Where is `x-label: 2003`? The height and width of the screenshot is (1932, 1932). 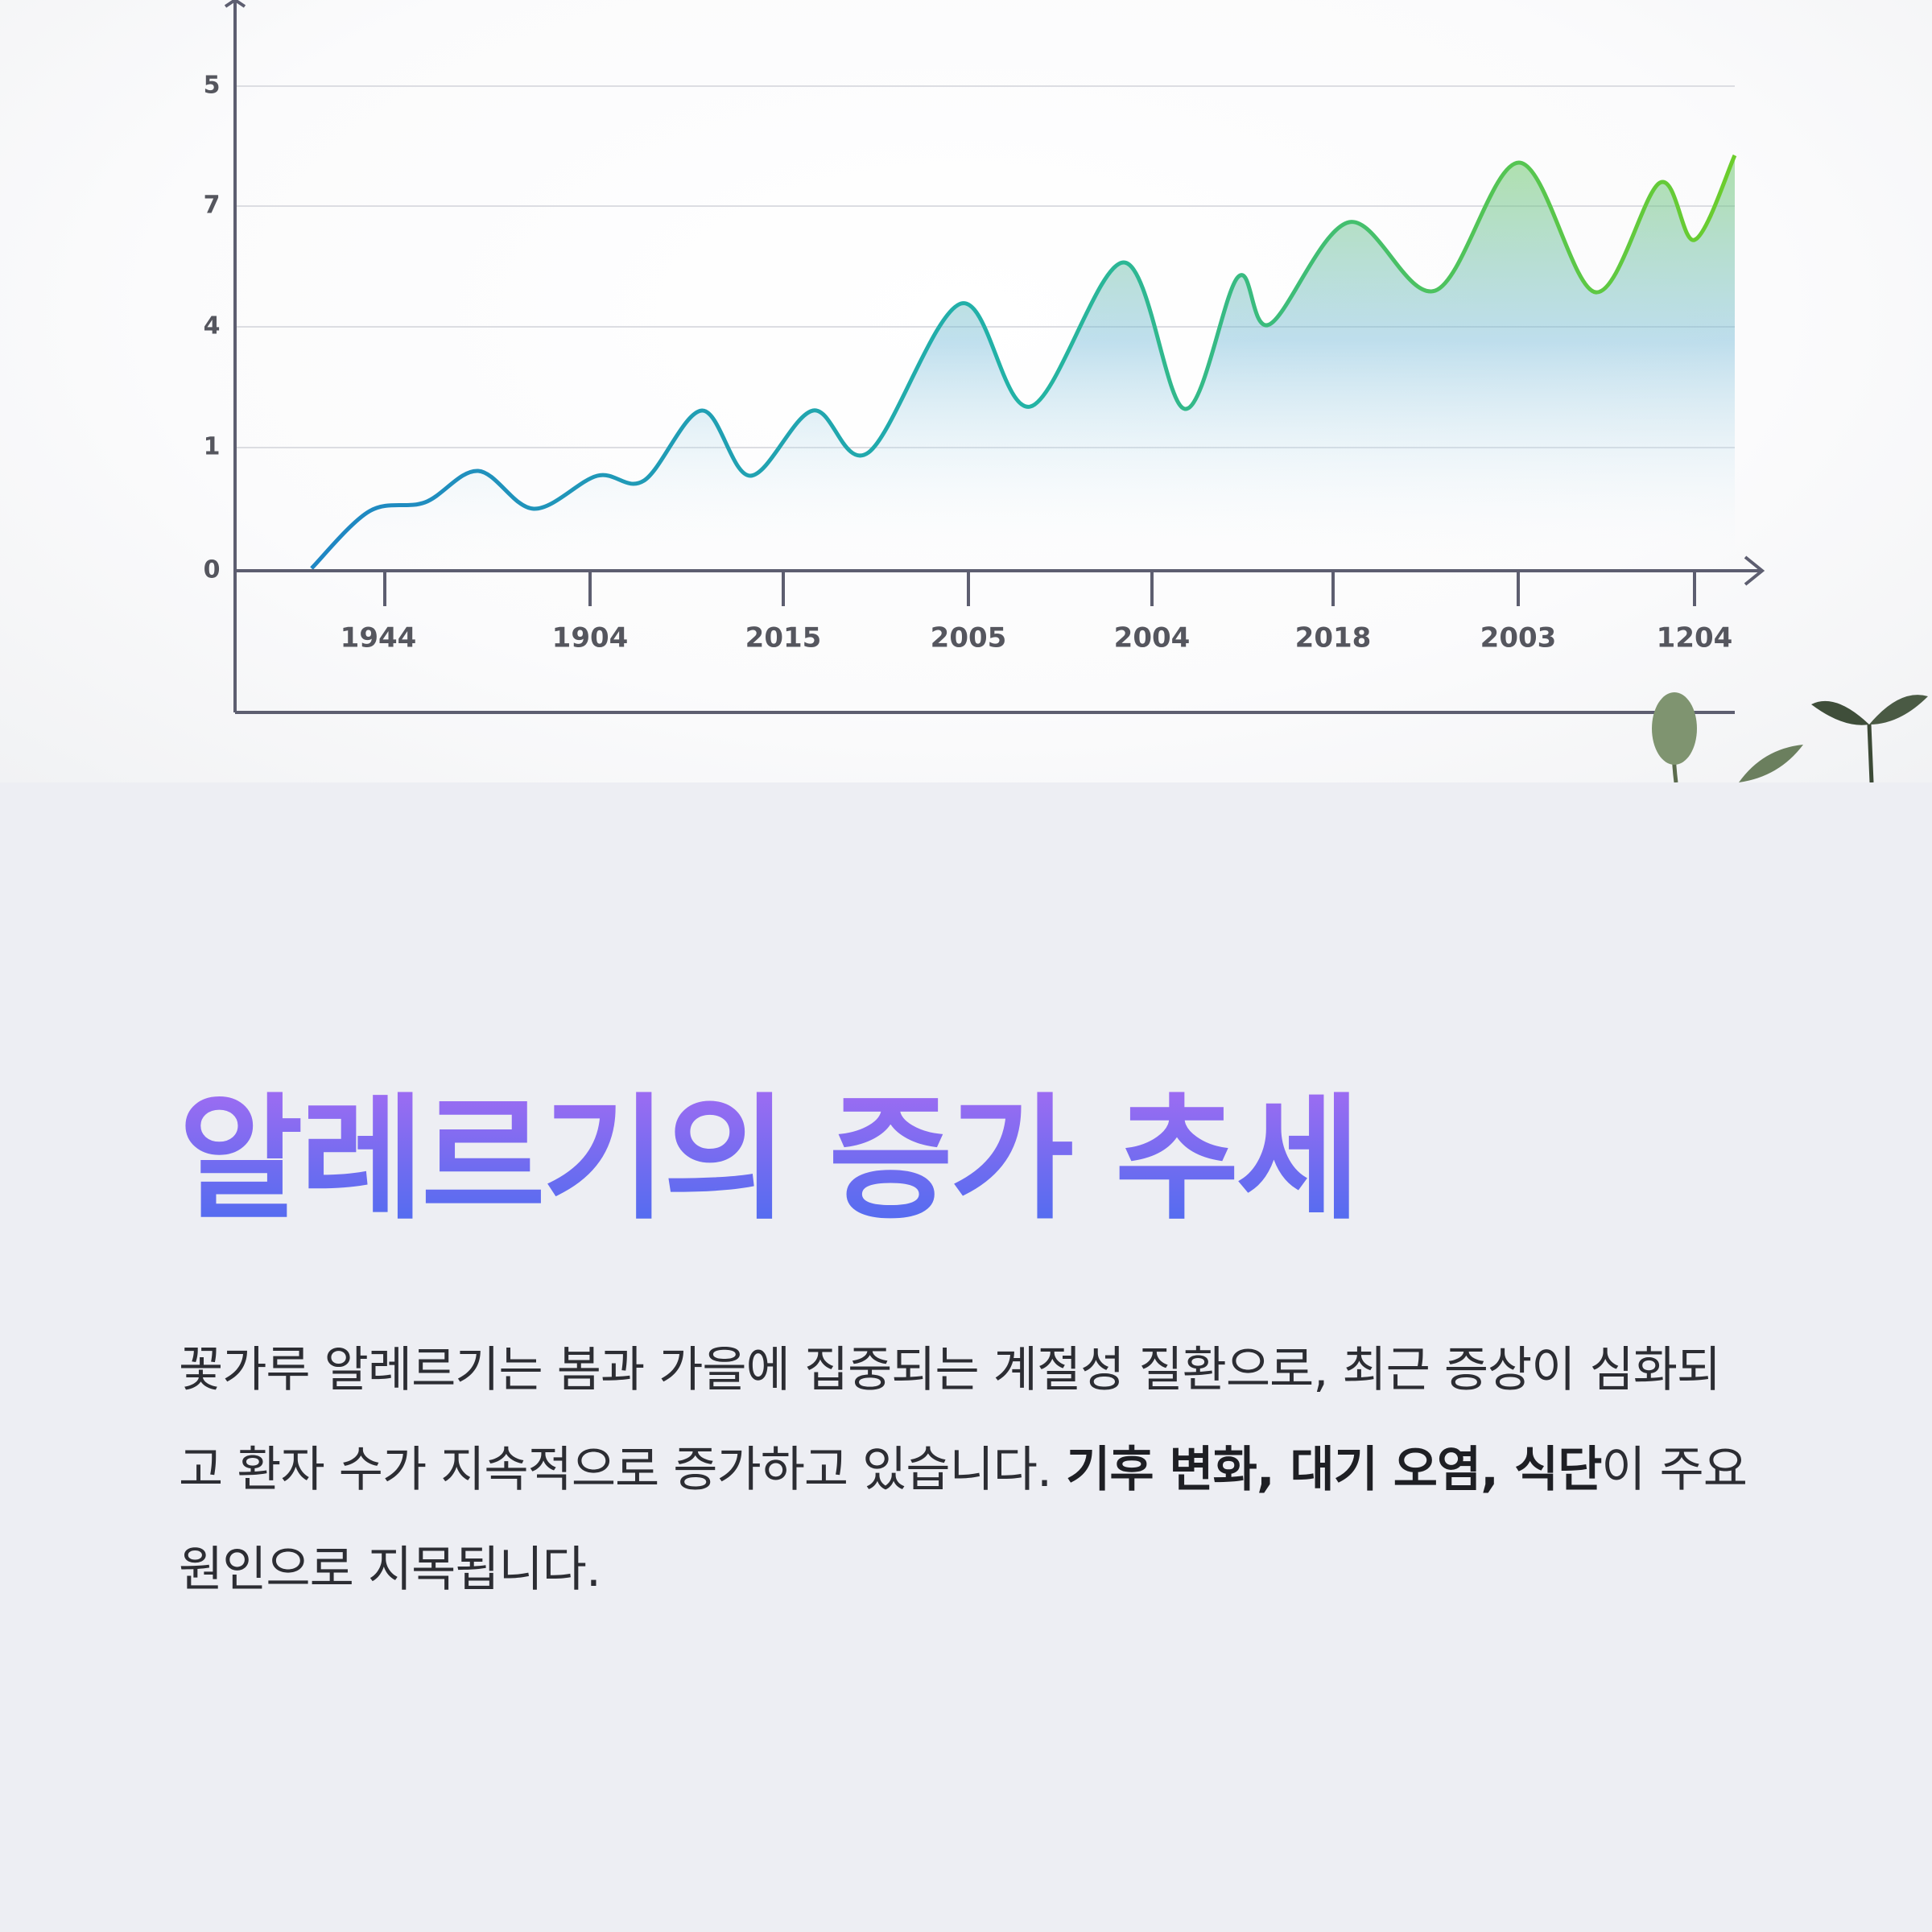
x-label: 2003 is located at coordinates (1518, 638).